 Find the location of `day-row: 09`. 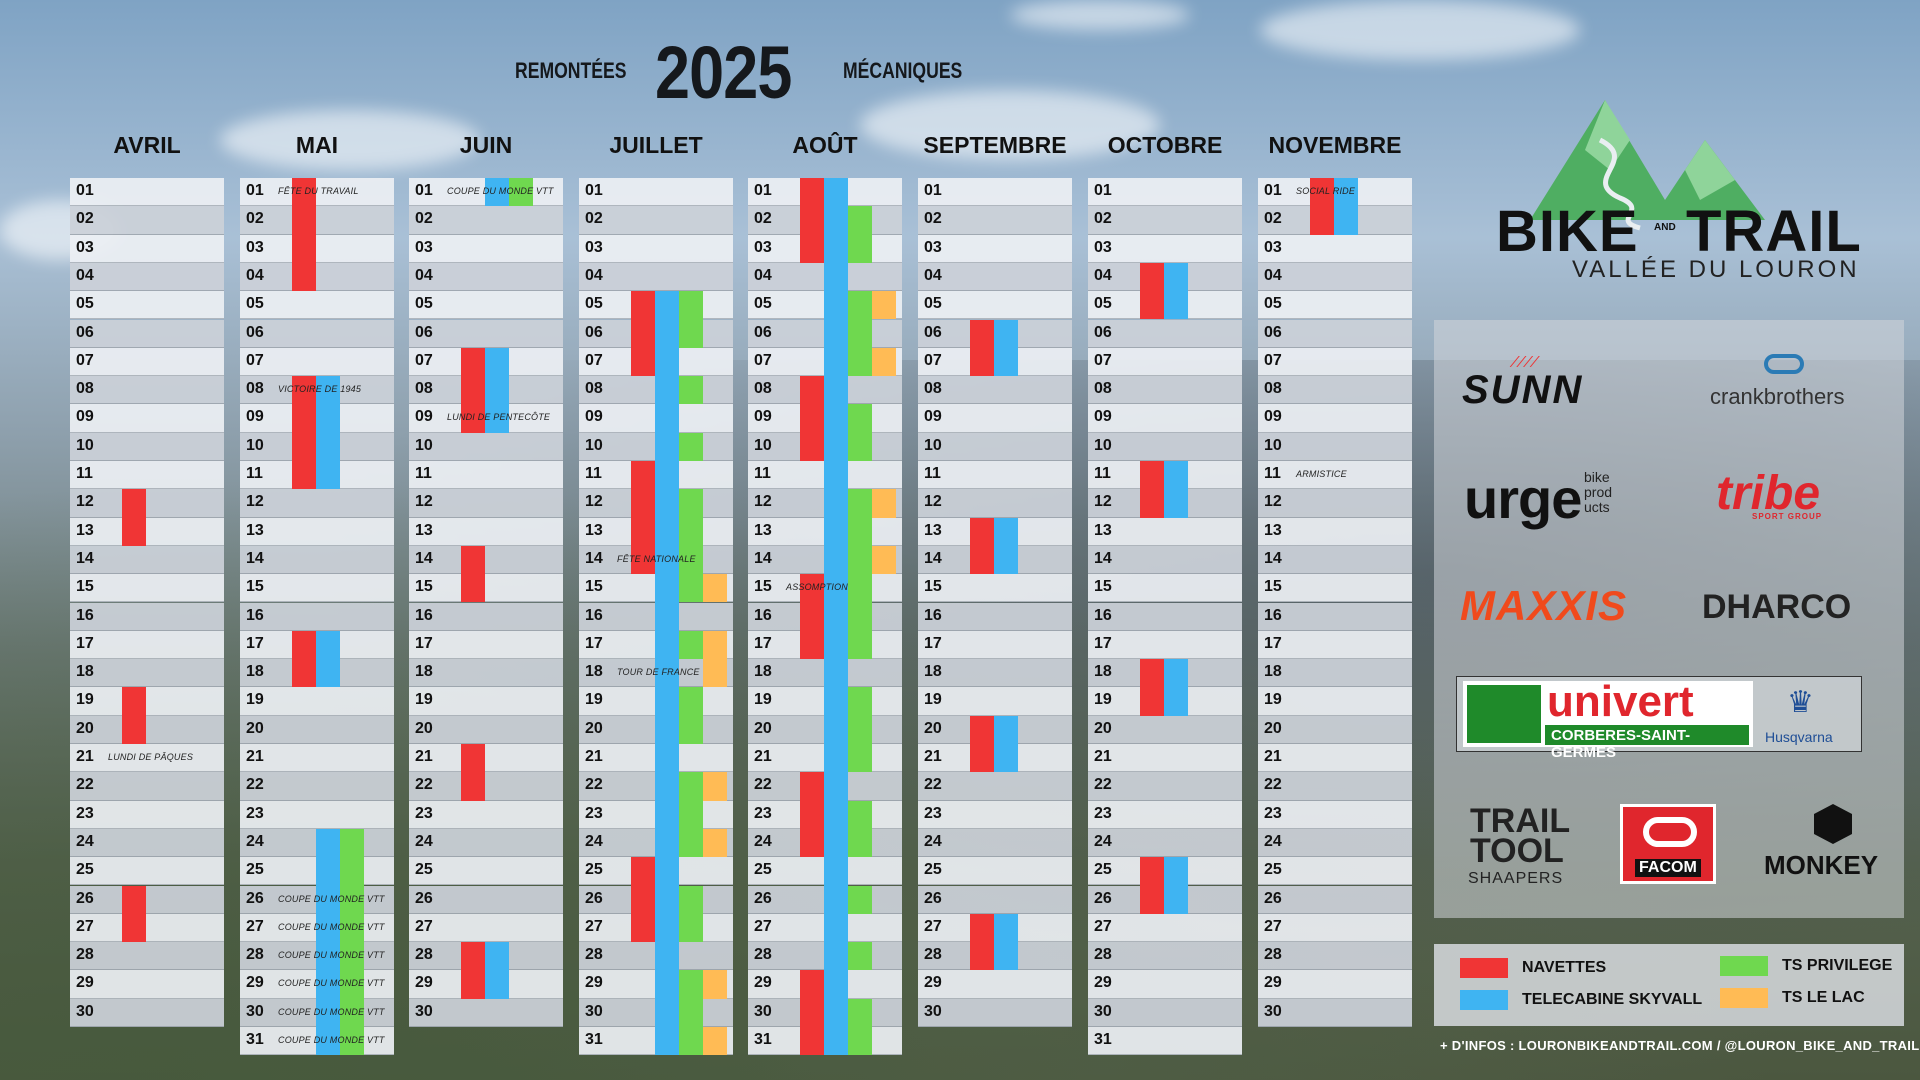

day-row: 09 is located at coordinates (1165, 418).